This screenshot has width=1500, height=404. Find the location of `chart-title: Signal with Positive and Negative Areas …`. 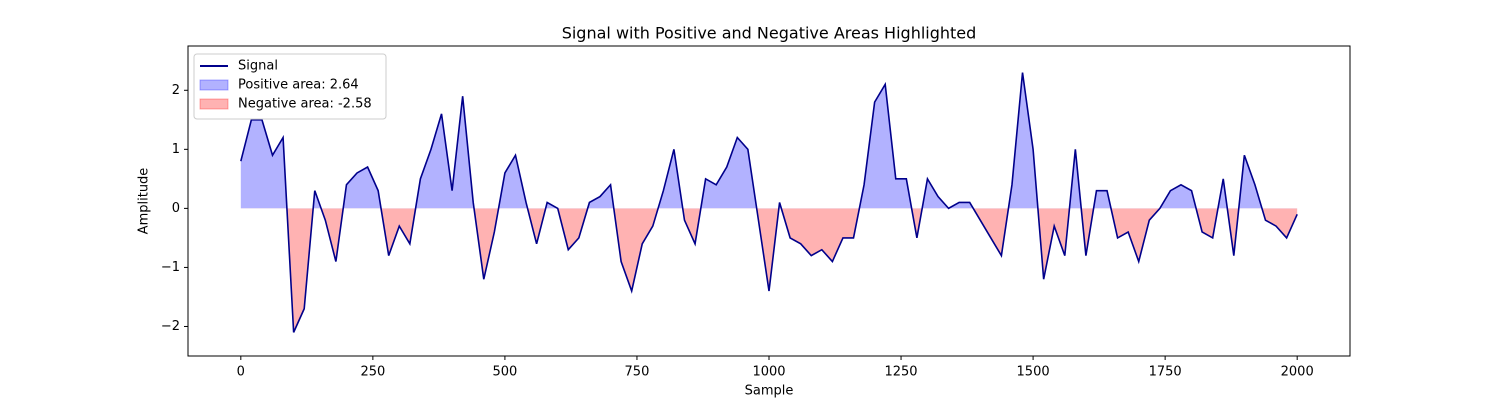

chart-title: Signal with Positive and Negative Areas … is located at coordinates (769, 33).